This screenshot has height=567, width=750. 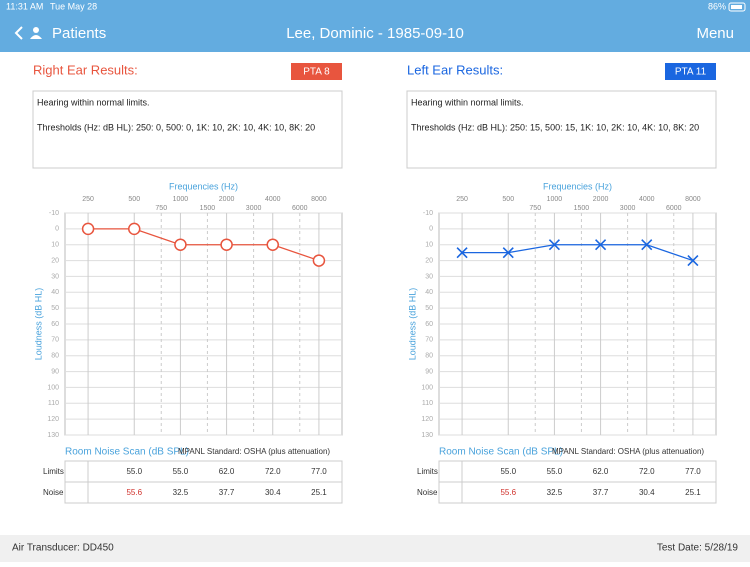 What do you see at coordinates (134, 199) in the screenshot?
I see `x-tick-label: 500` at bounding box center [134, 199].